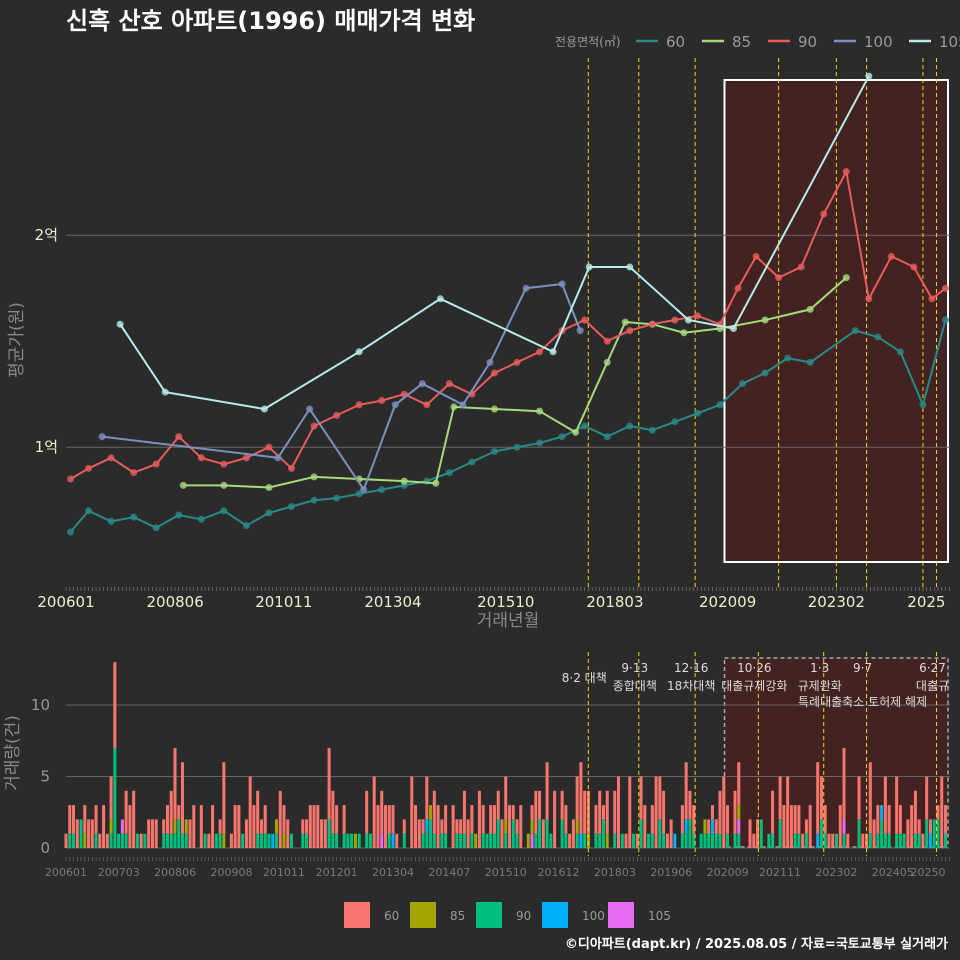 This screenshot has height=960, width=960. I want to click on legend-label-60: 60, so click(675, 42).